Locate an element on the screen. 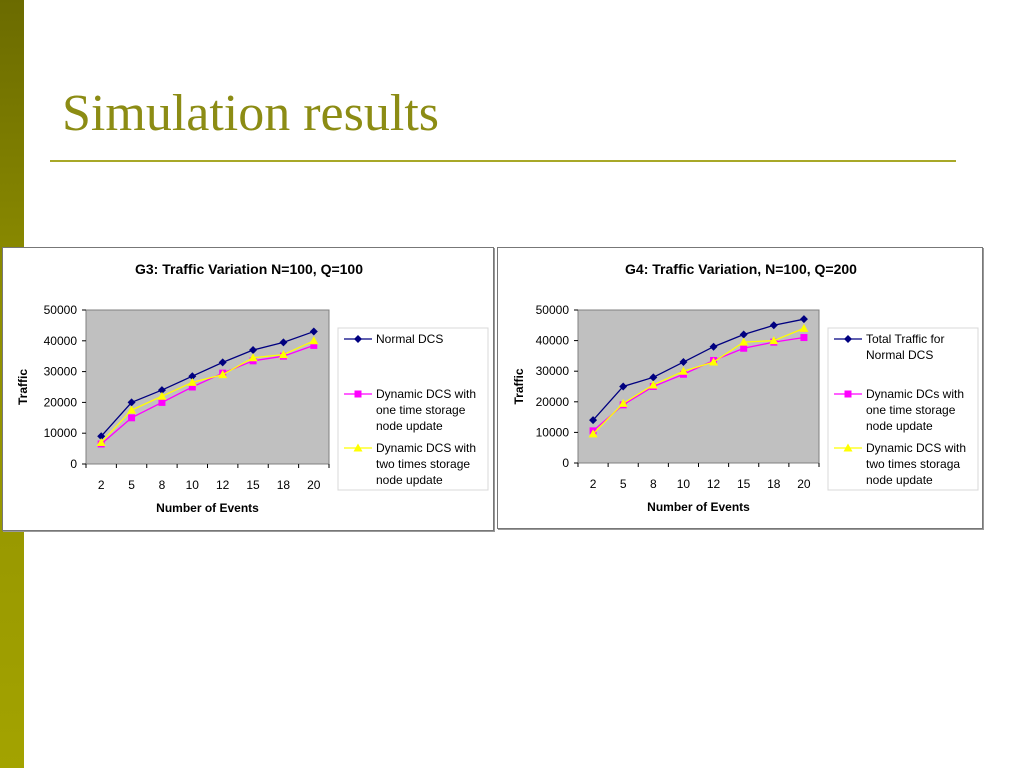 The height and width of the screenshot is (768, 1024). chart-title: G3: Traffic Variation N=100, Q=100 is located at coordinates (249, 269).